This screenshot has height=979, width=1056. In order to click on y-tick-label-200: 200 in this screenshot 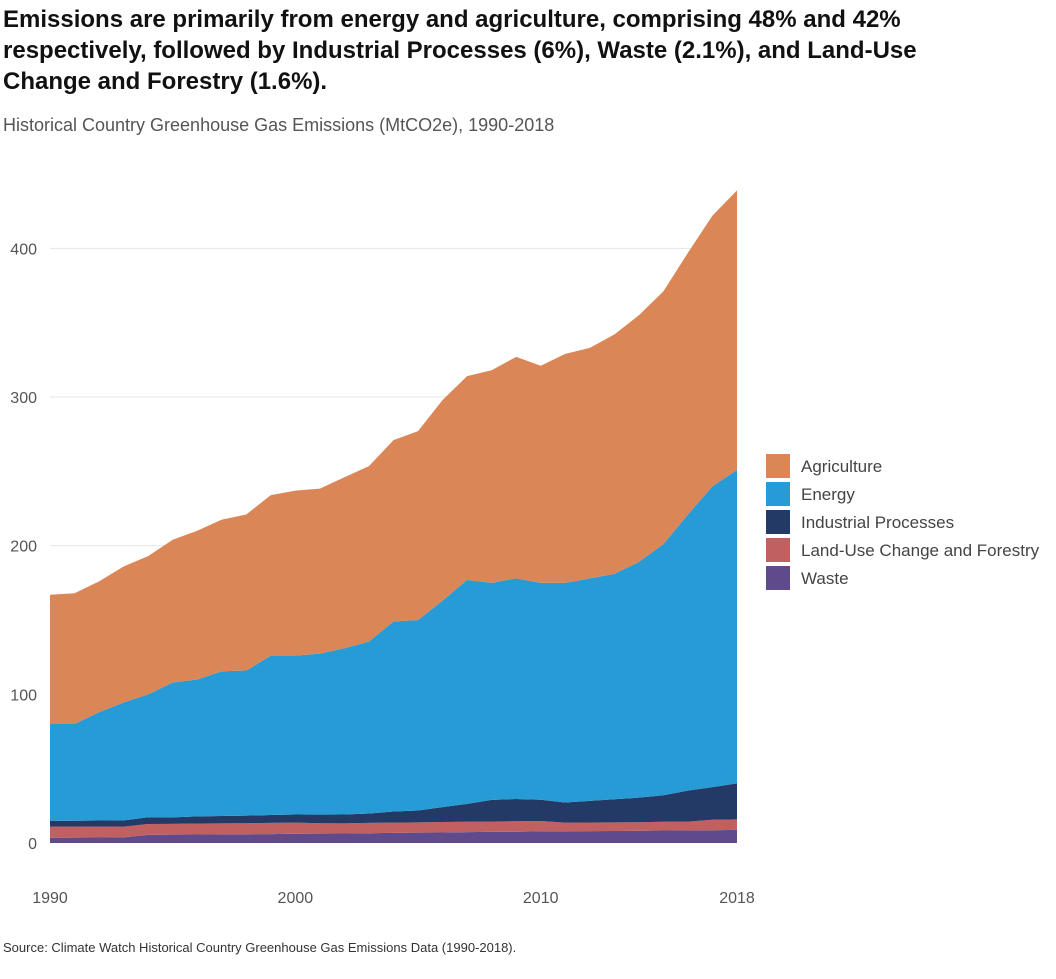, I will do `click(23, 547)`.